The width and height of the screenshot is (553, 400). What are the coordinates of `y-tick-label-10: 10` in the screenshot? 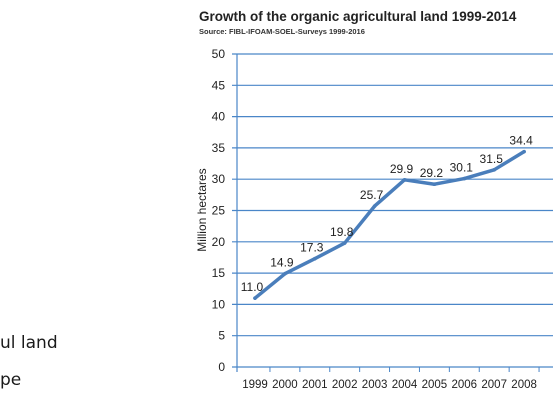 It's located at (219, 304).